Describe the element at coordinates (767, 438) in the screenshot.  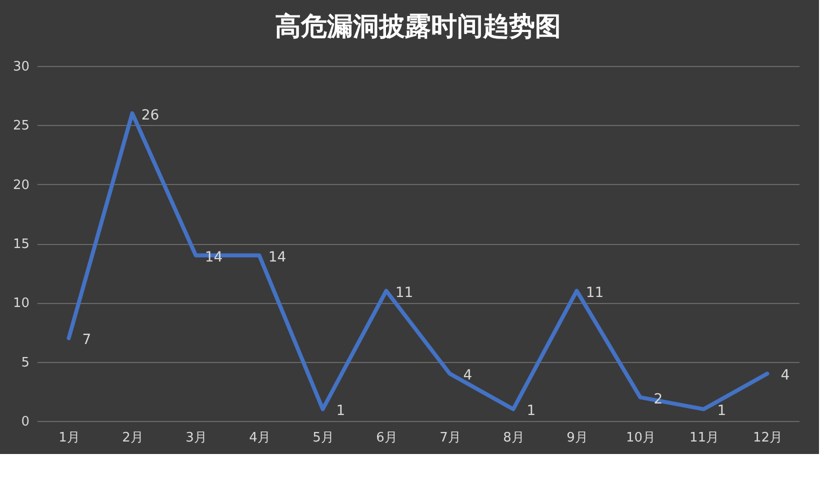
I see `x-tick-label: 12月` at that location.